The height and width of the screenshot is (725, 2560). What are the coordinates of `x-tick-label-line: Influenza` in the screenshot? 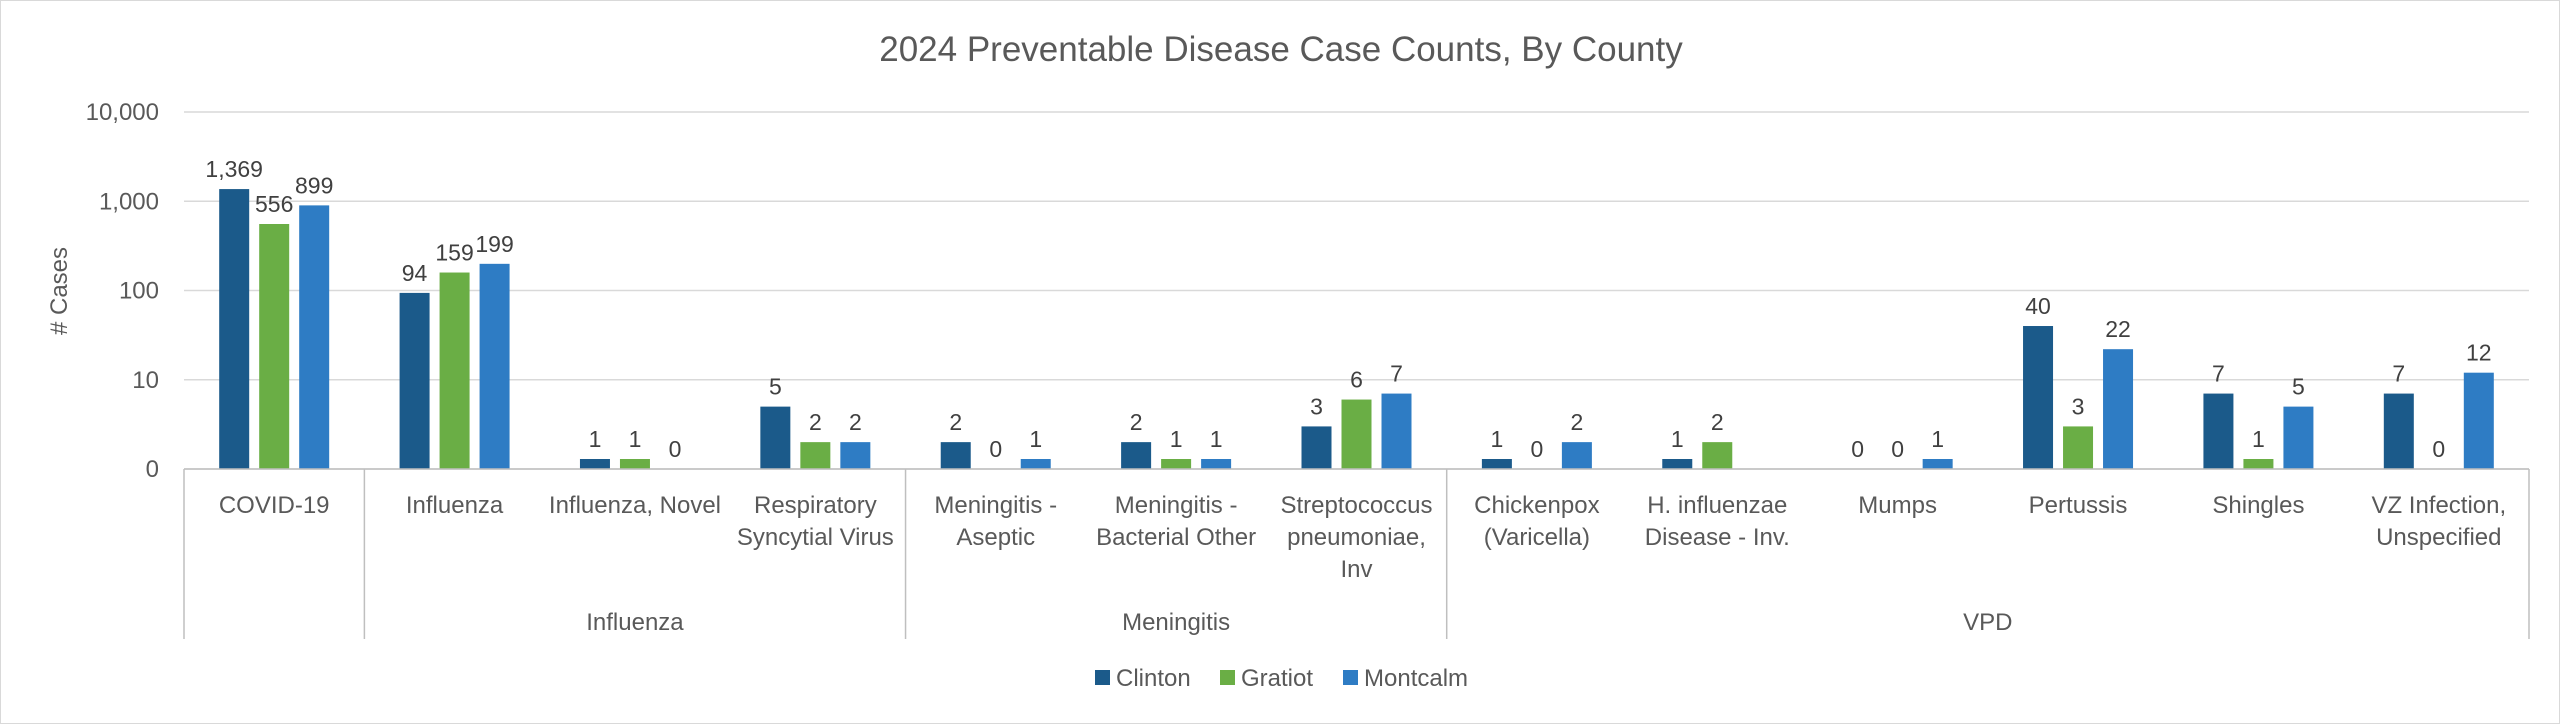 It's located at (455, 505).